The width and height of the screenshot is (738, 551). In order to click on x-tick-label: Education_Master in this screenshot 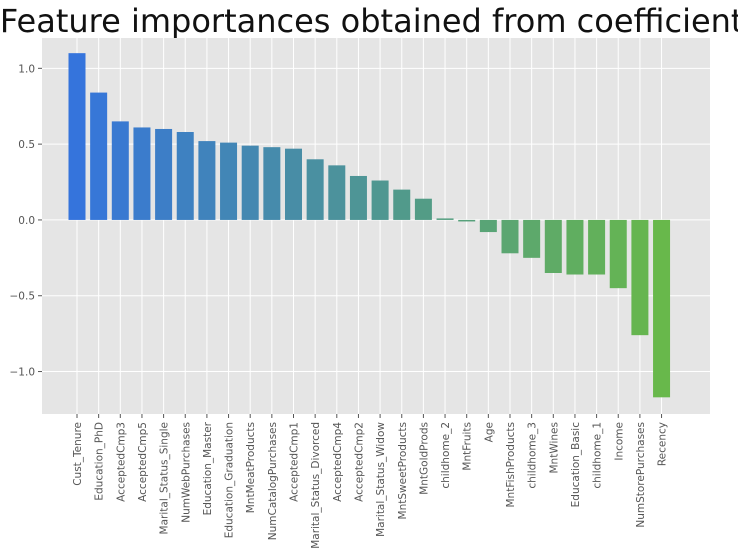, I will do `click(208, 468)`.